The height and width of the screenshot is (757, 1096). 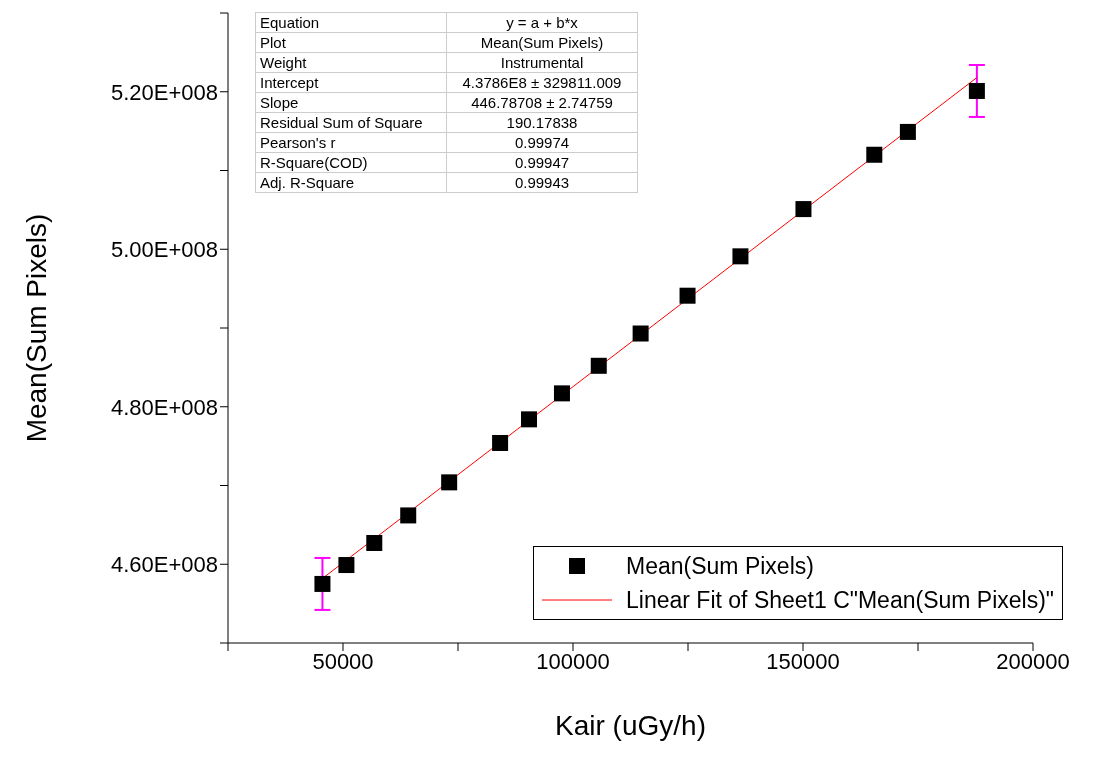 I want to click on y-tick-label: 5.00E+008, so click(x=164, y=250).